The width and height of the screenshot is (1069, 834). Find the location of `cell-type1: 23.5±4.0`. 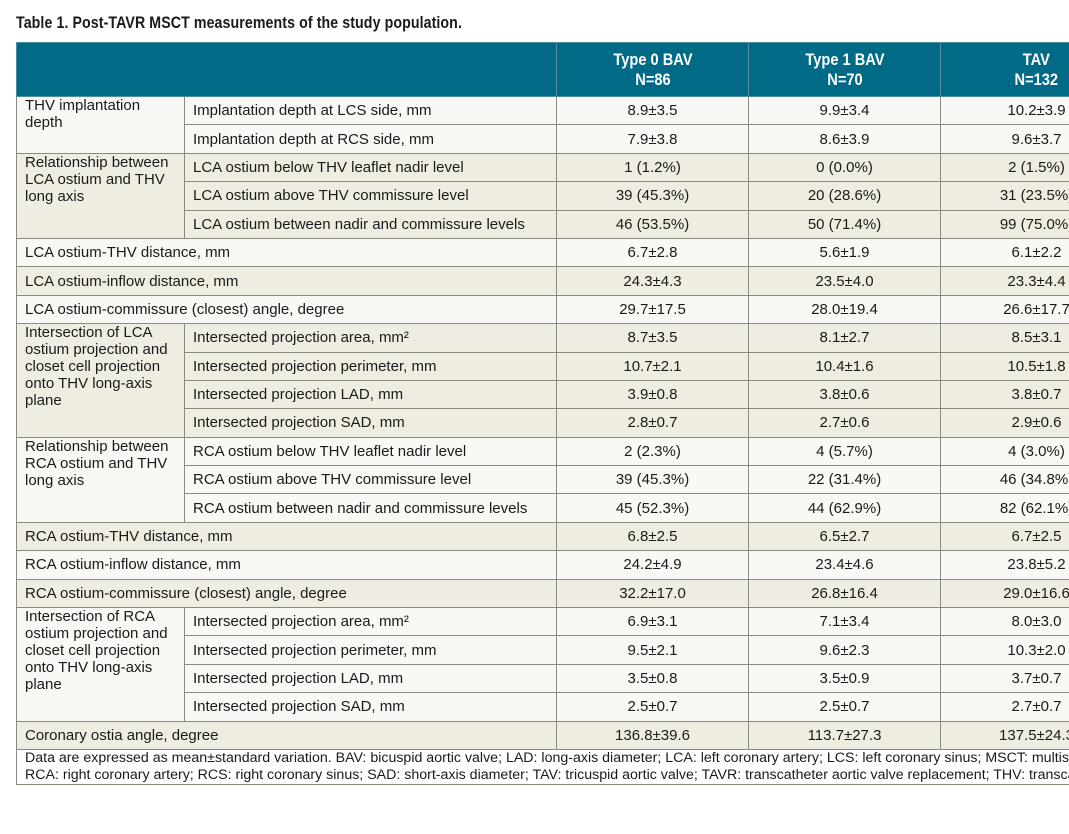

cell-type1: 23.5±4.0 is located at coordinates (844, 281).